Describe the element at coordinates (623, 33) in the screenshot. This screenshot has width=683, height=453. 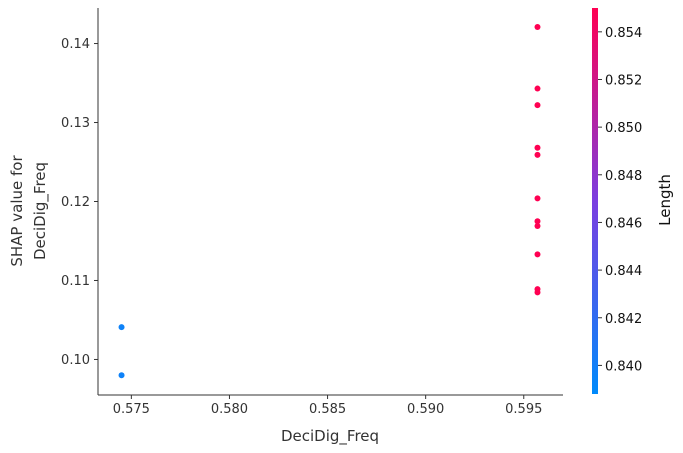
I see `colorbar-tick-label: 0.854` at that location.